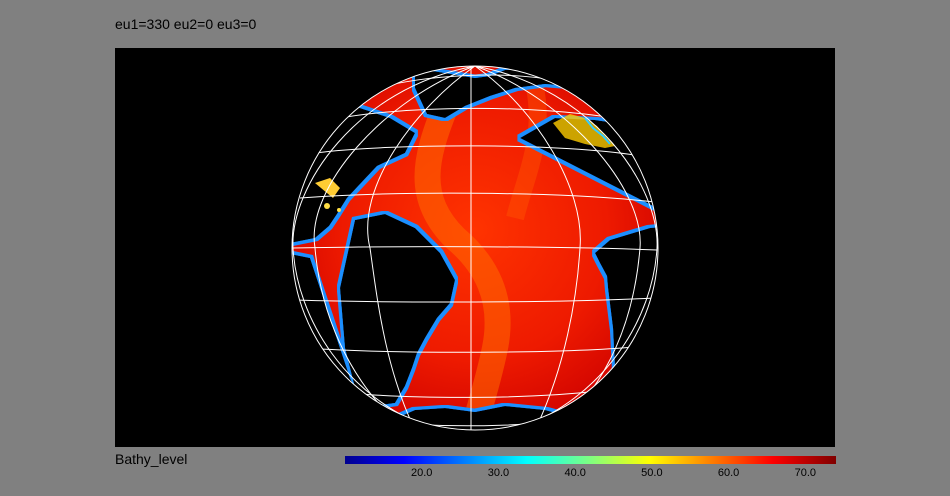 This screenshot has width=950, height=496. I want to click on colorbar-tick-label: 20.0, so click(422, 473).